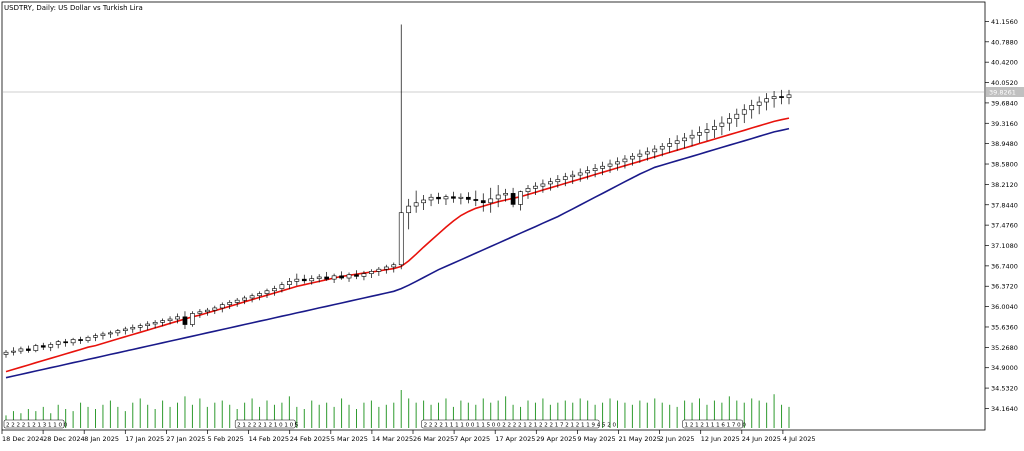 Image resolution: width=1024 pixels, height=451 pixels. I want to click on x-tick-label: 18 Dec 2024, so click(23, 439).